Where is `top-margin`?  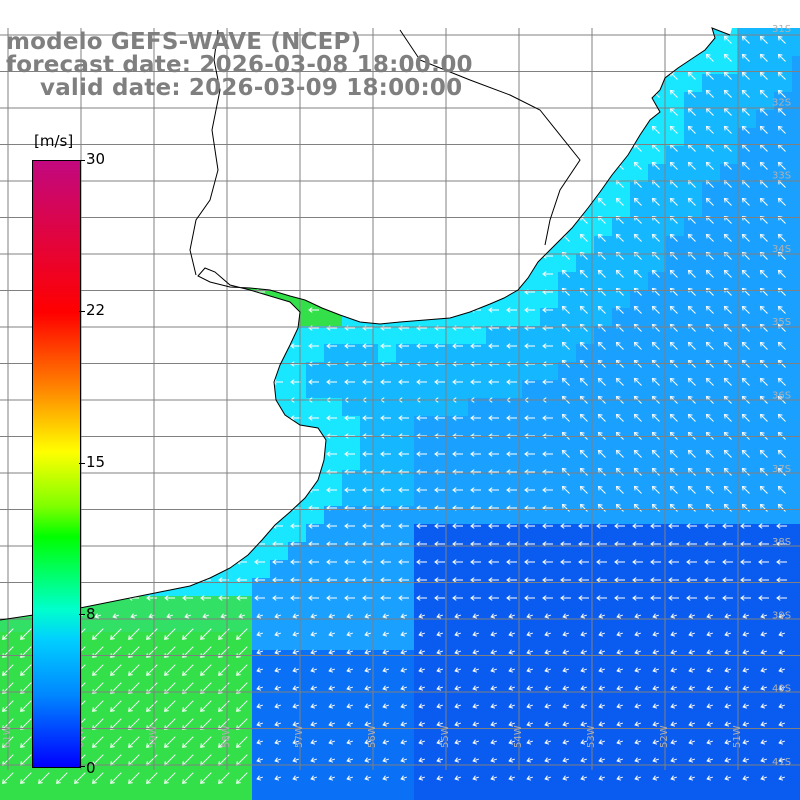 top-margin is located at coordinates (400, 14).